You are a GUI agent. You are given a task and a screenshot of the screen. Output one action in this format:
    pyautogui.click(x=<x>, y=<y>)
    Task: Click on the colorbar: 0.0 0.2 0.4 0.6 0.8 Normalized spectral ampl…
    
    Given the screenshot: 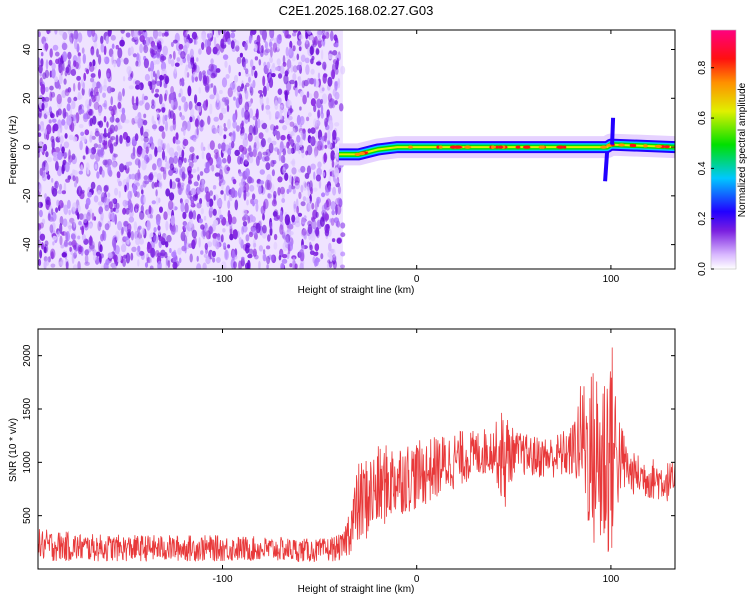 What is the action you would take?
    pyautogui.click(x=722, y=152)
    